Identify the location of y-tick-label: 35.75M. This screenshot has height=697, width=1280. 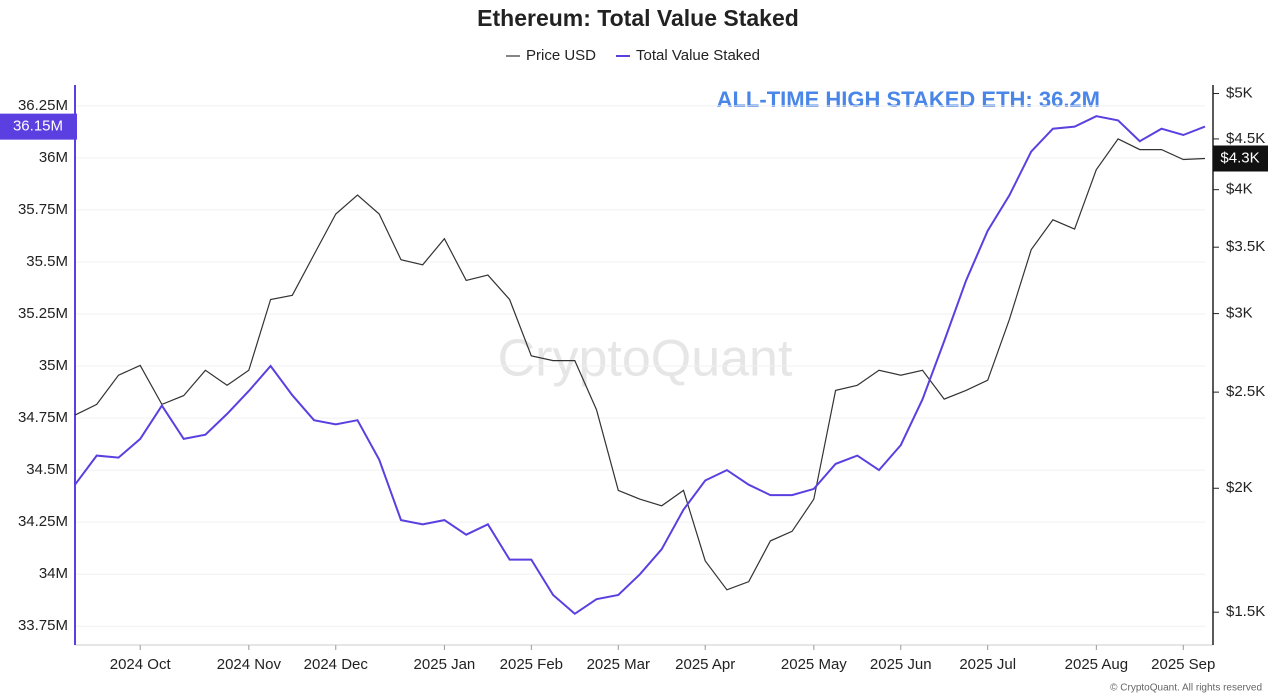
(43, 209).